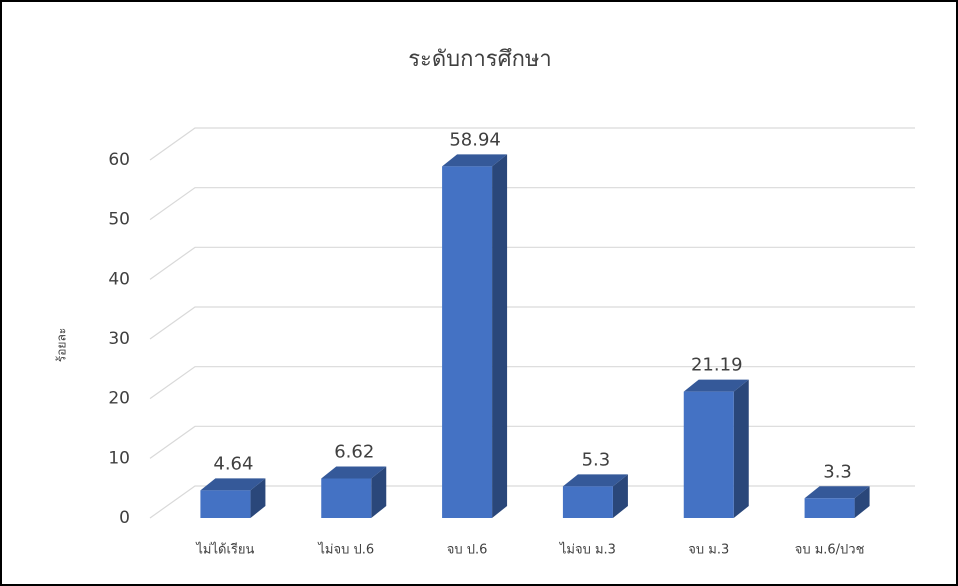 The width and height of the screenshot is (958, 586). I want to click on x-tick-label: จบ ม.3, so click(708, 550).